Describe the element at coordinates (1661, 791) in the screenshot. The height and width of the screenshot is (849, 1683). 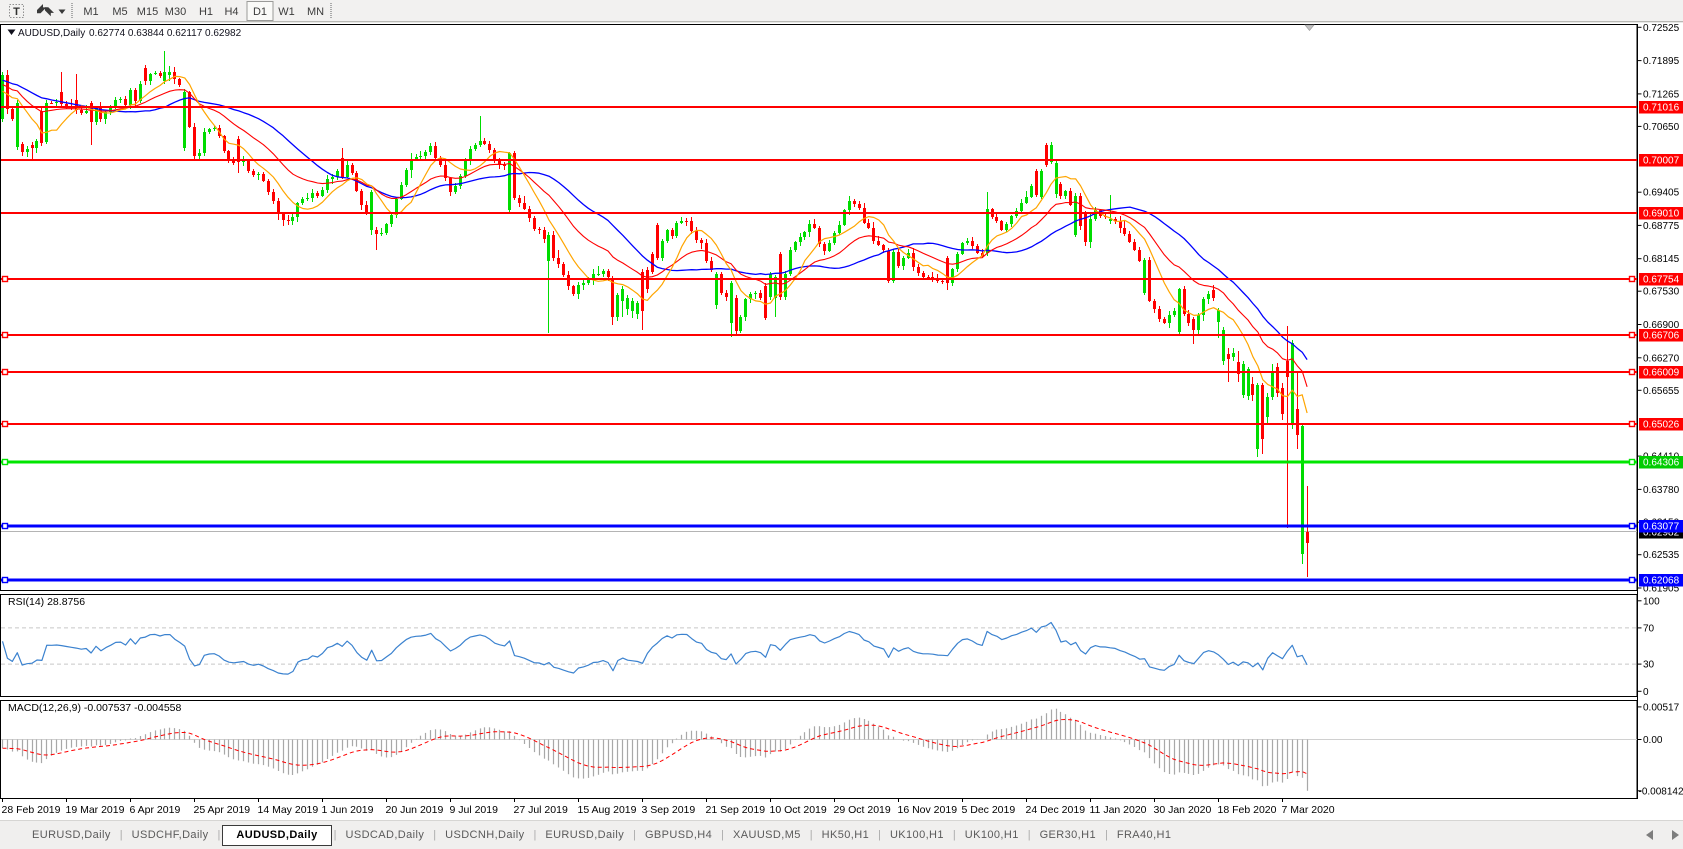
I see `svg-text: -0.008142` at that location.